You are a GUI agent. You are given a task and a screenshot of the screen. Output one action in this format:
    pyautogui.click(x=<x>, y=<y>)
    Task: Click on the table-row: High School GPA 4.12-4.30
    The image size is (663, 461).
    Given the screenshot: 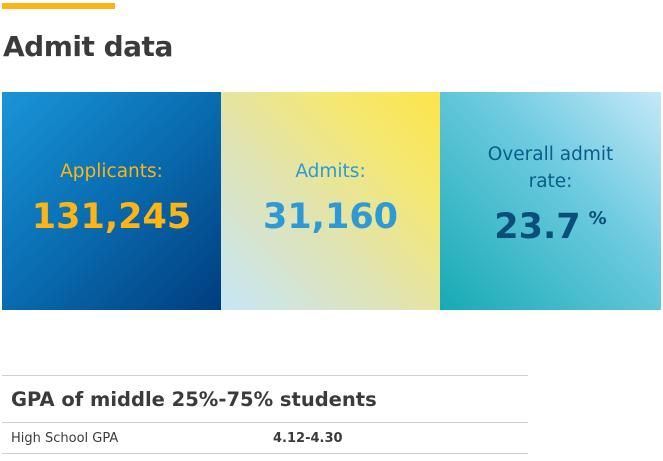 What is the action you would take?
    pyautogui.click(x=265, y=438)
    